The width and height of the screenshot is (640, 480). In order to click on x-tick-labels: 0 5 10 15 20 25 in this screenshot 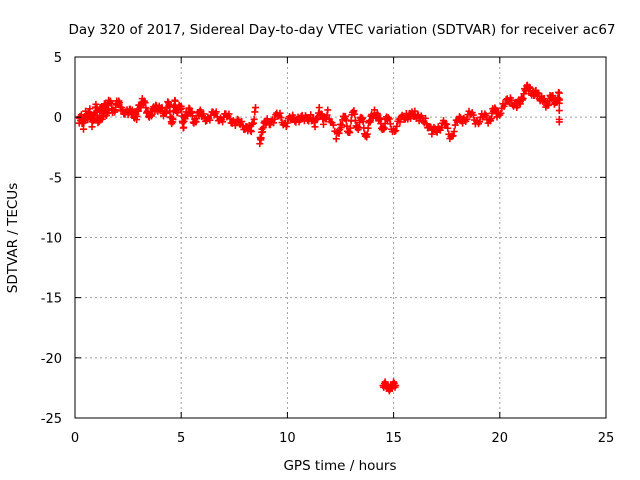, I will do `click(342, 438)`.